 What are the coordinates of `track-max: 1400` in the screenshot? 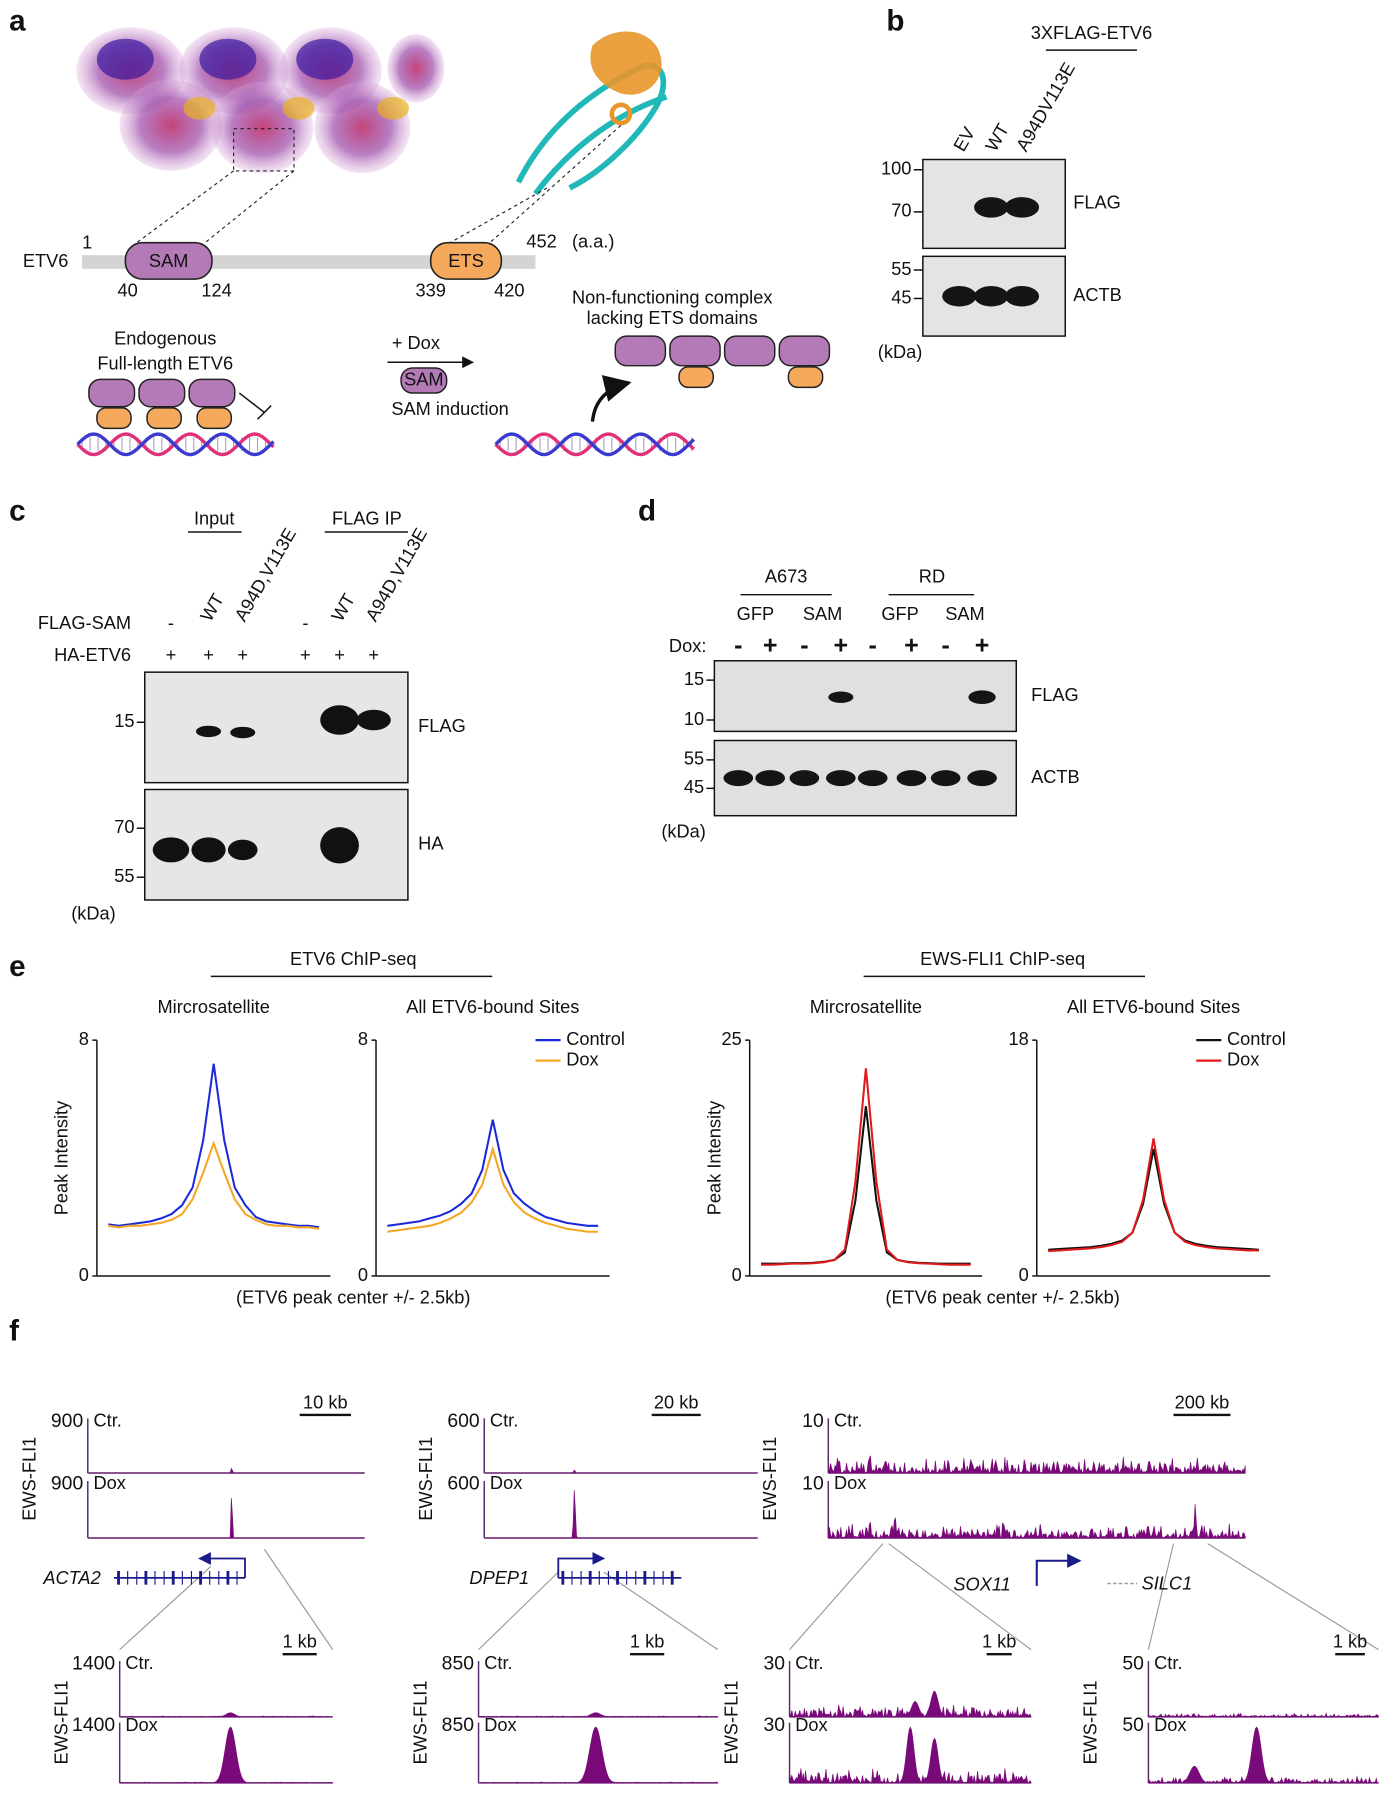 It's located at (93, 1664).